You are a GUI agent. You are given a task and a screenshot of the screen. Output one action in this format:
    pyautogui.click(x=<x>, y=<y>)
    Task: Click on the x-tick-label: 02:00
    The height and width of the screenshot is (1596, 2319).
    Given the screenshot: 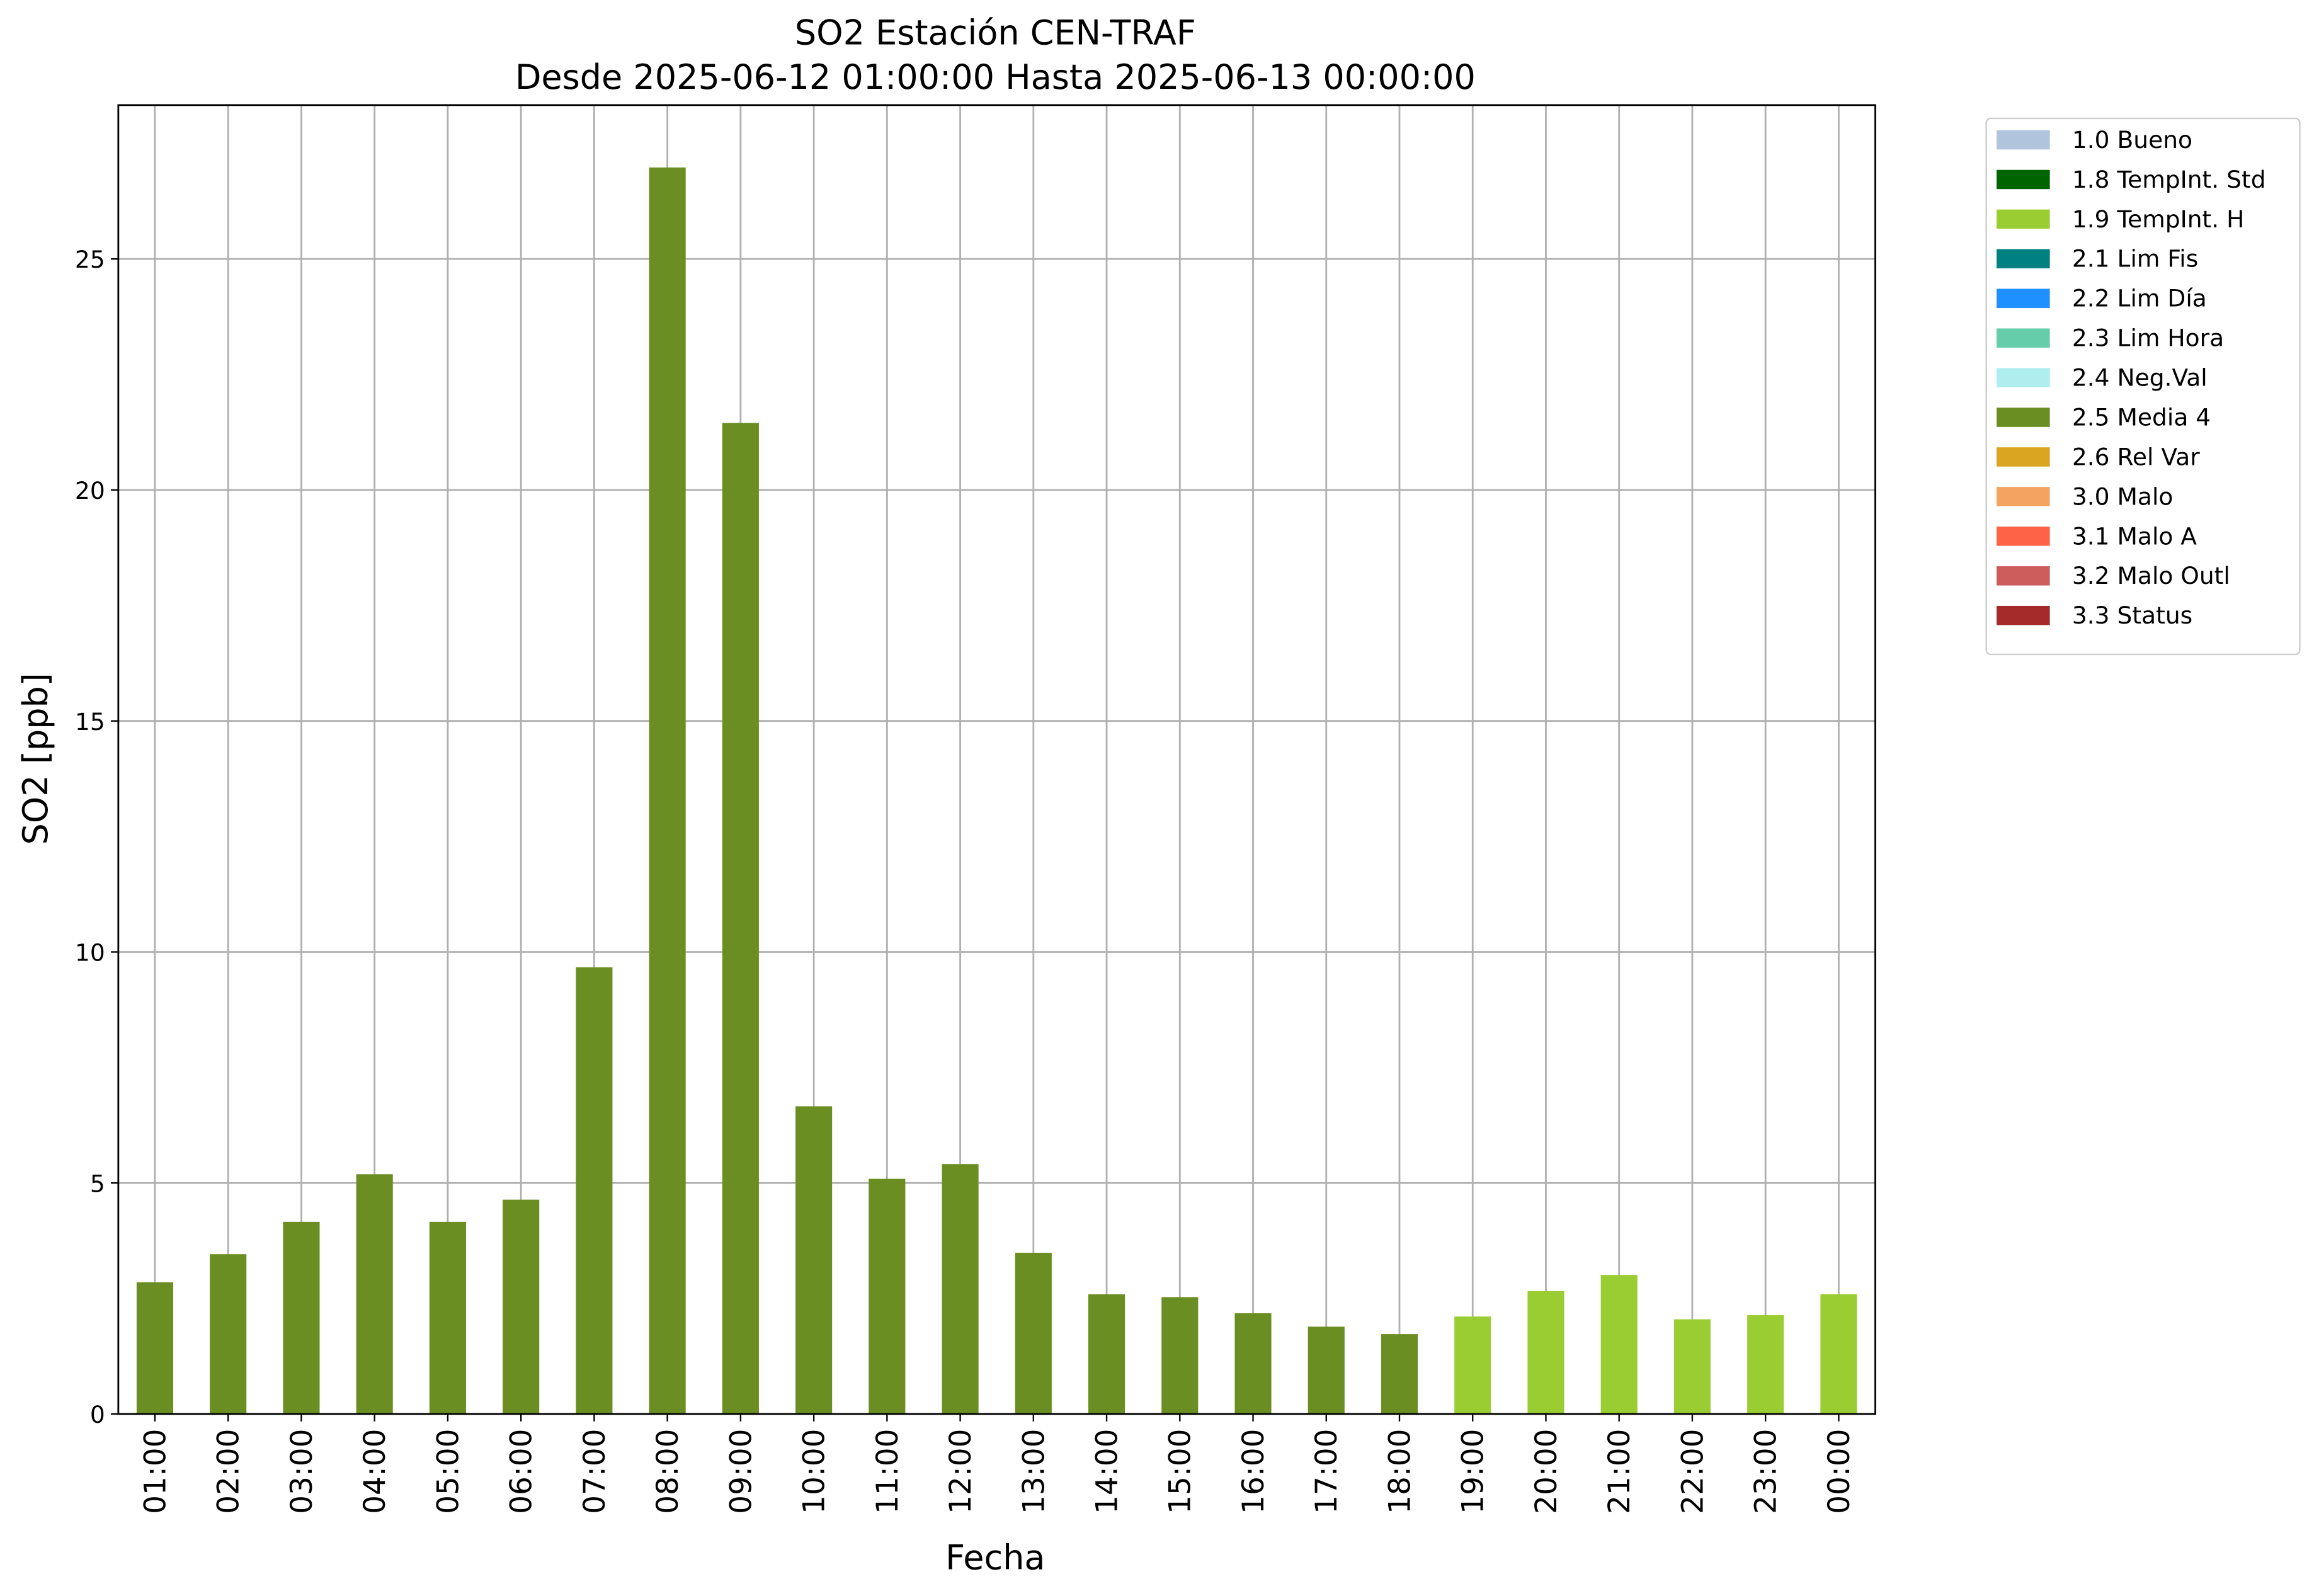 What is the action you would take?
    pyautogui.click(x=229, y=1471)
    